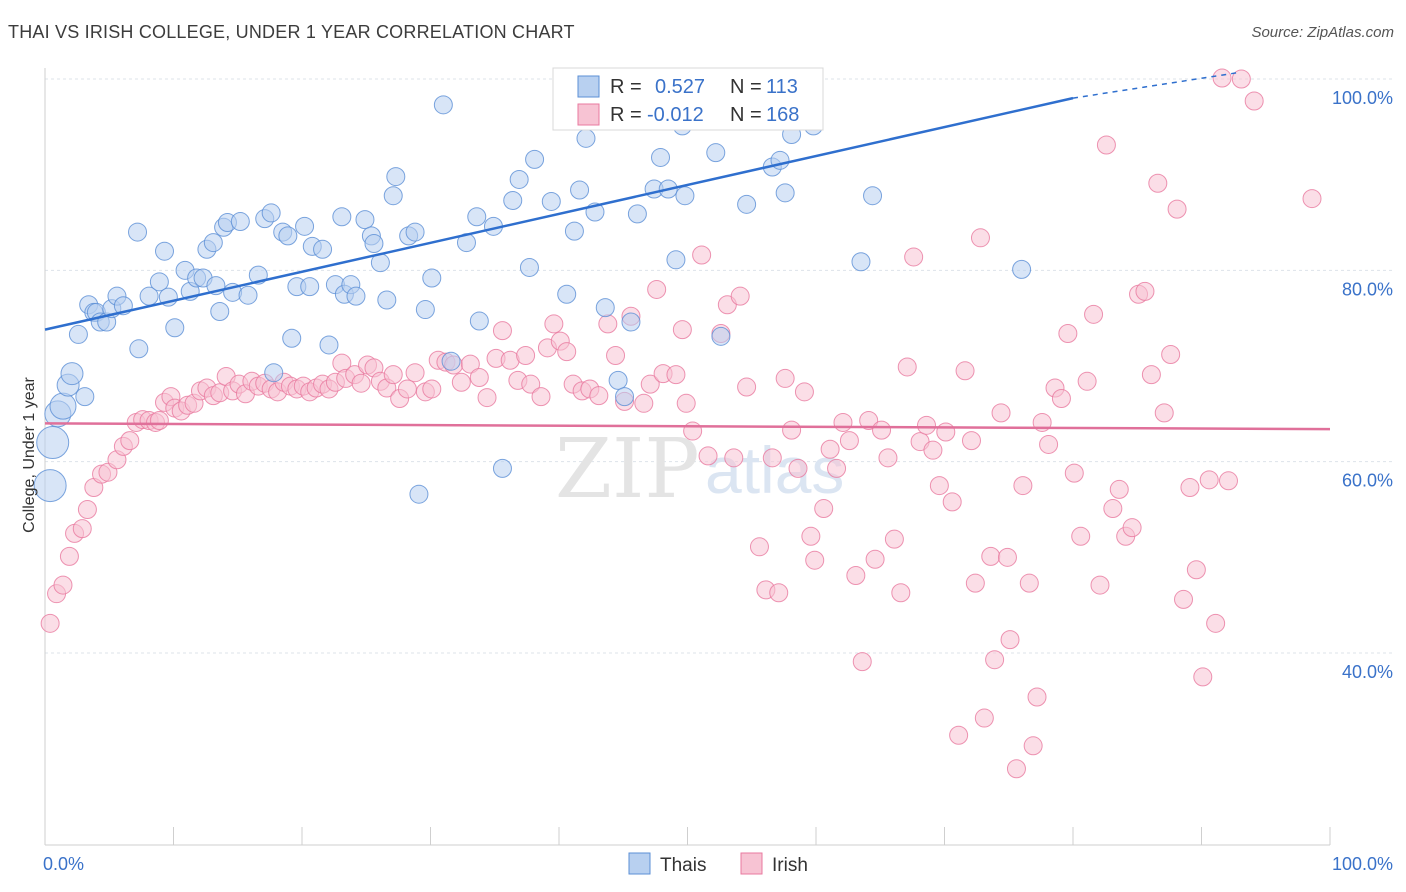 The image size is (1406, 892). I want to click on bottom-legend-label-irish: Irish, so click(790, 865).